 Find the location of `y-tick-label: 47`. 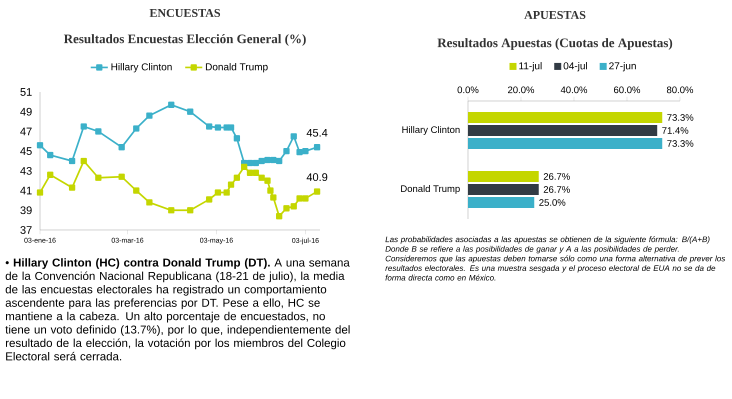

y-tick-label: 47 is located at coordinates (26, 132).